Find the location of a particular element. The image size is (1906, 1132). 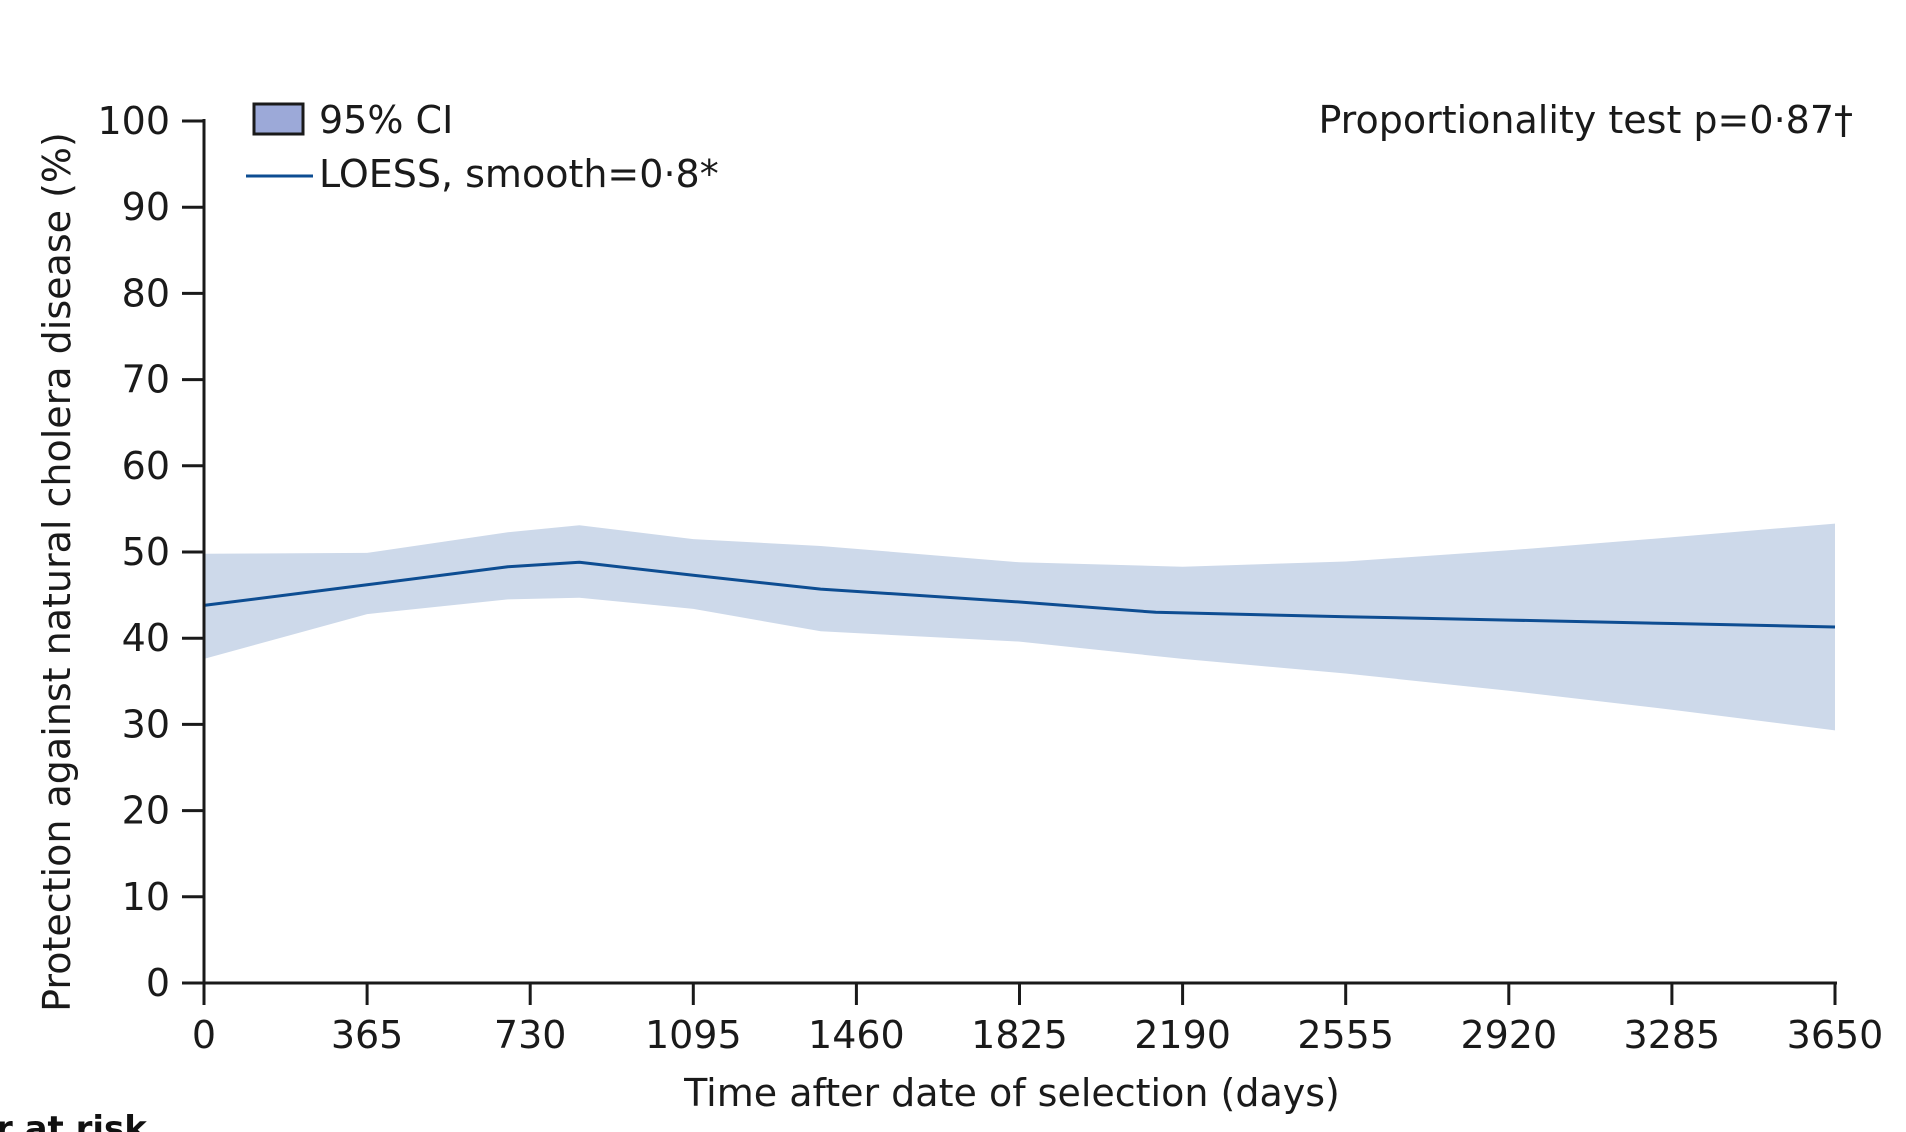

x-axis-ticks: 0 365 730 1095 1460 1825 2190 2555 2920 3285 3650 is located at coordinates (1037, 1020).